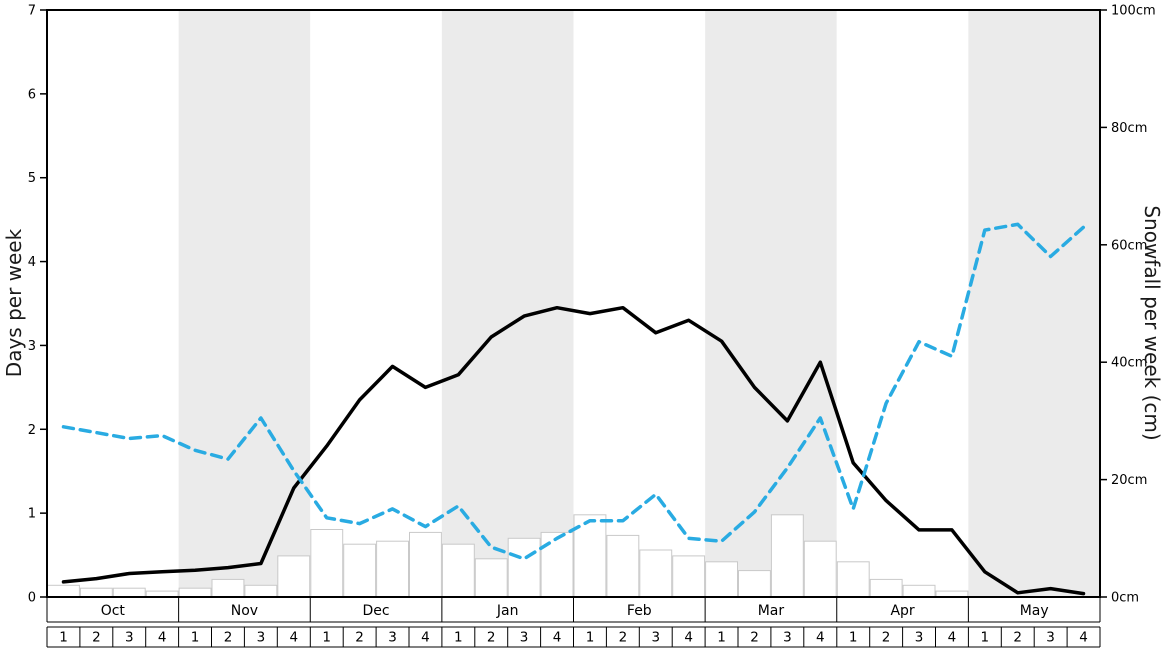 This screenshot has width=1168, height=648. What do you see at coordinates (1152, 323) in the screenshot?
I see `right-axis-title: Snowfall per week (cm)` at bounding box center [1152, 323].